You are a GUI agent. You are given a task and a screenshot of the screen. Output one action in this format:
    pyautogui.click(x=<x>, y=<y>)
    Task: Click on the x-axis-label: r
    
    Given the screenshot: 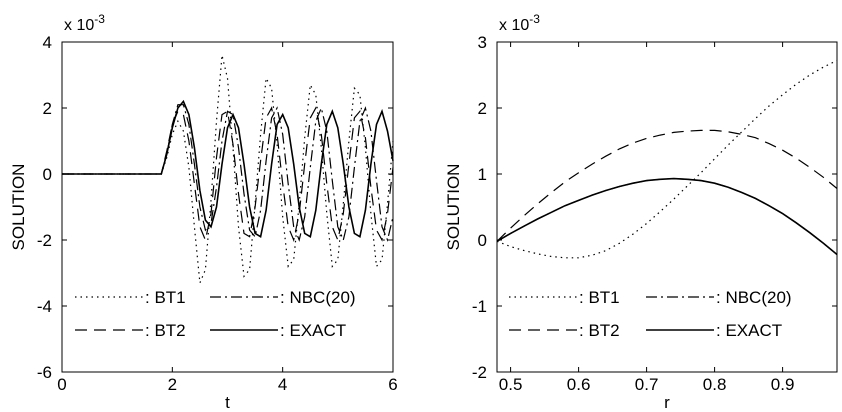 What is the action you would take?
    pyautogui.click(x=667, y=402)
    